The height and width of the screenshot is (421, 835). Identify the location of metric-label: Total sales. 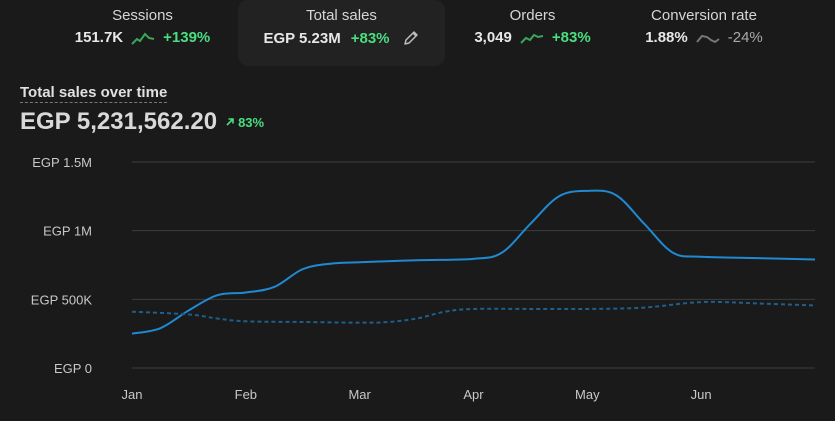
(341, 15).